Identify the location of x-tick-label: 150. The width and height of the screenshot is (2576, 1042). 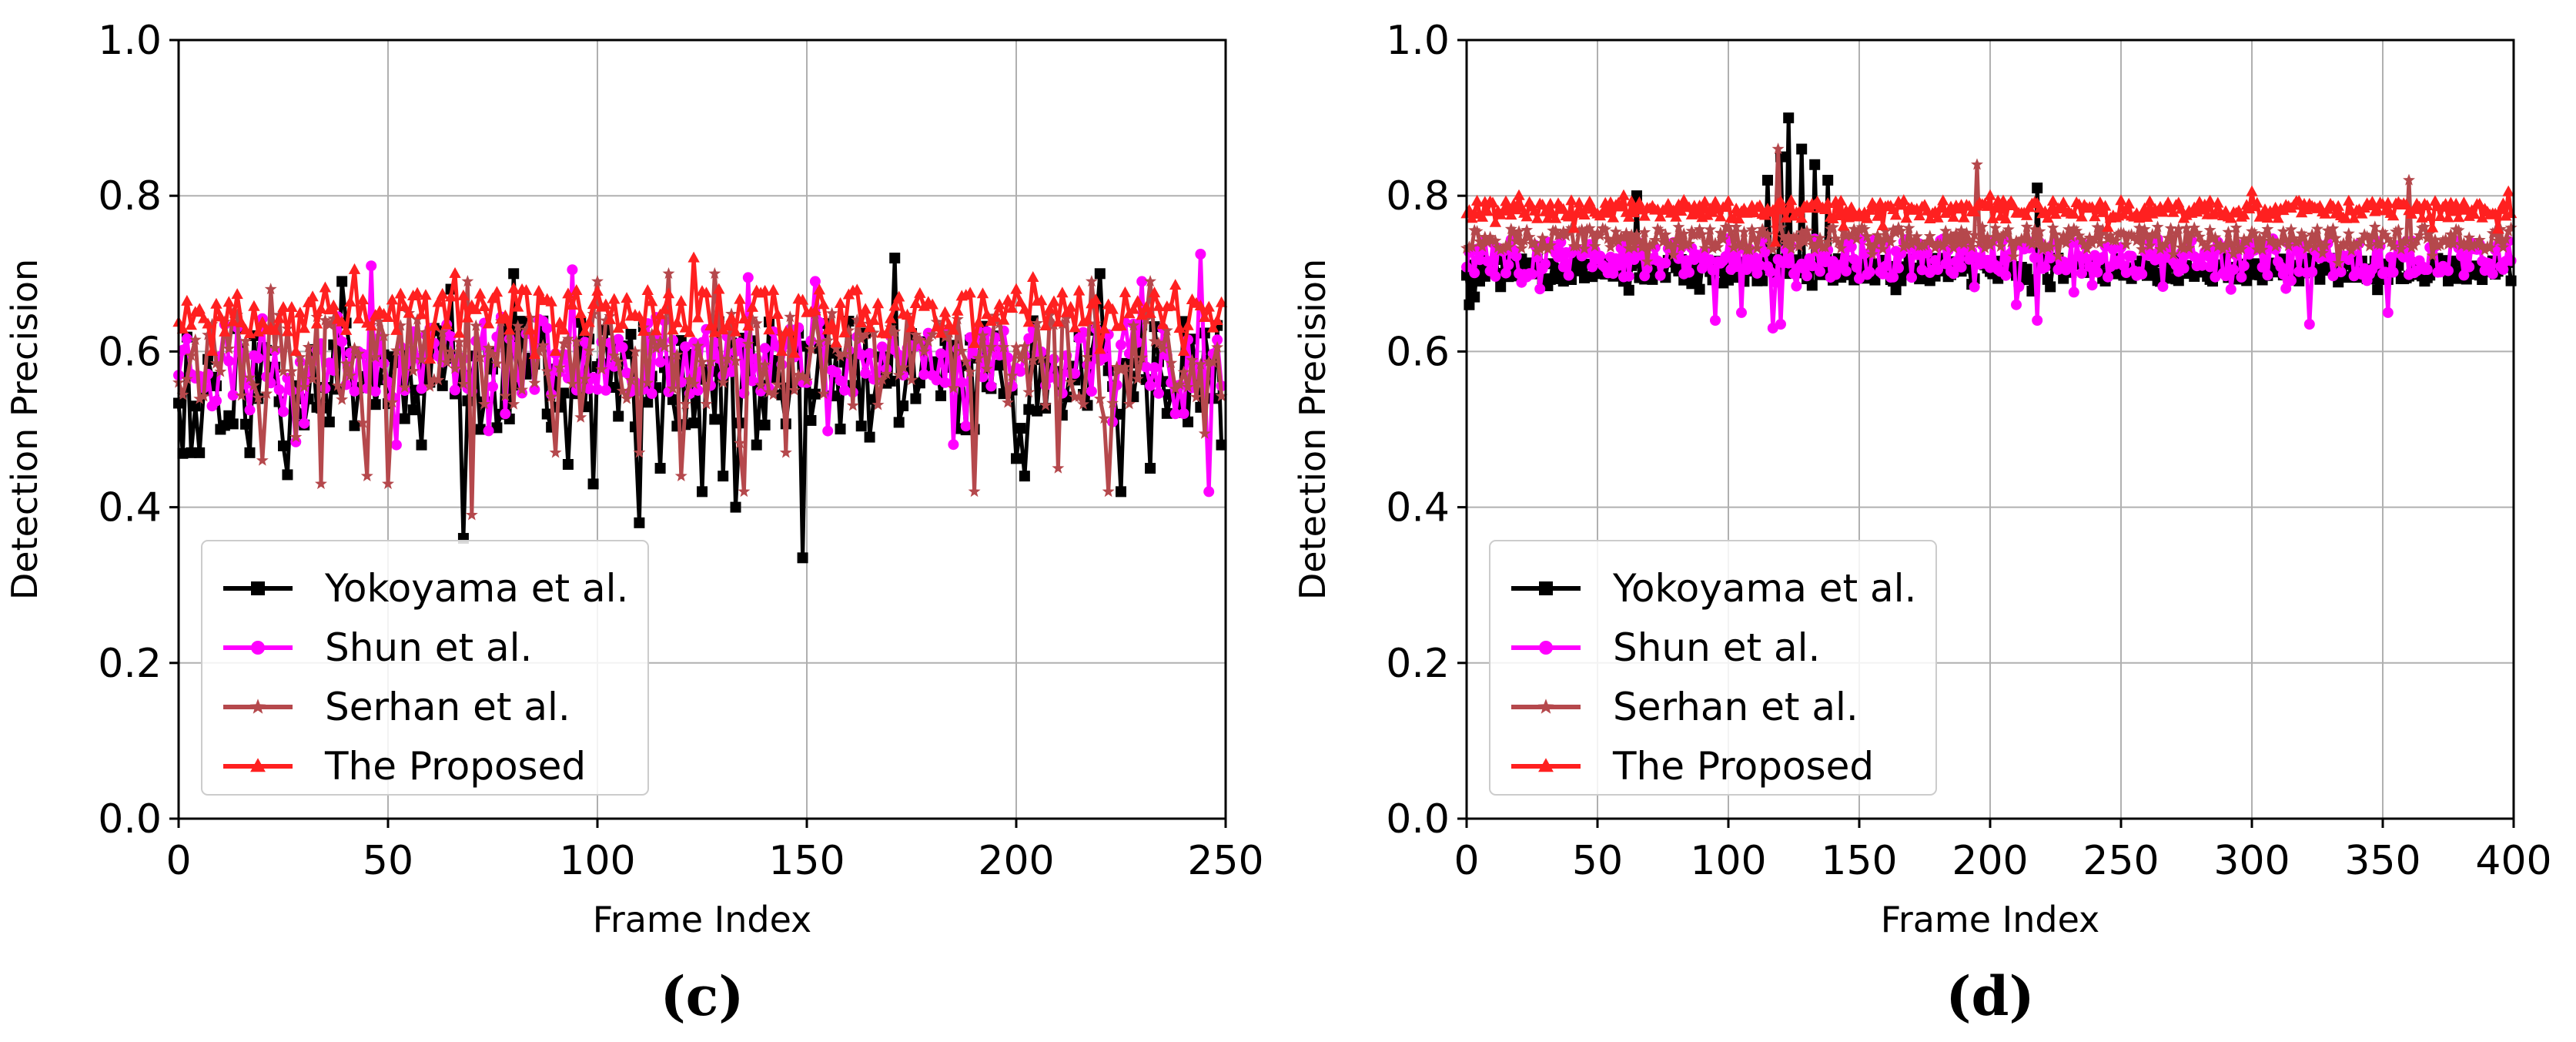
(1859, 861).